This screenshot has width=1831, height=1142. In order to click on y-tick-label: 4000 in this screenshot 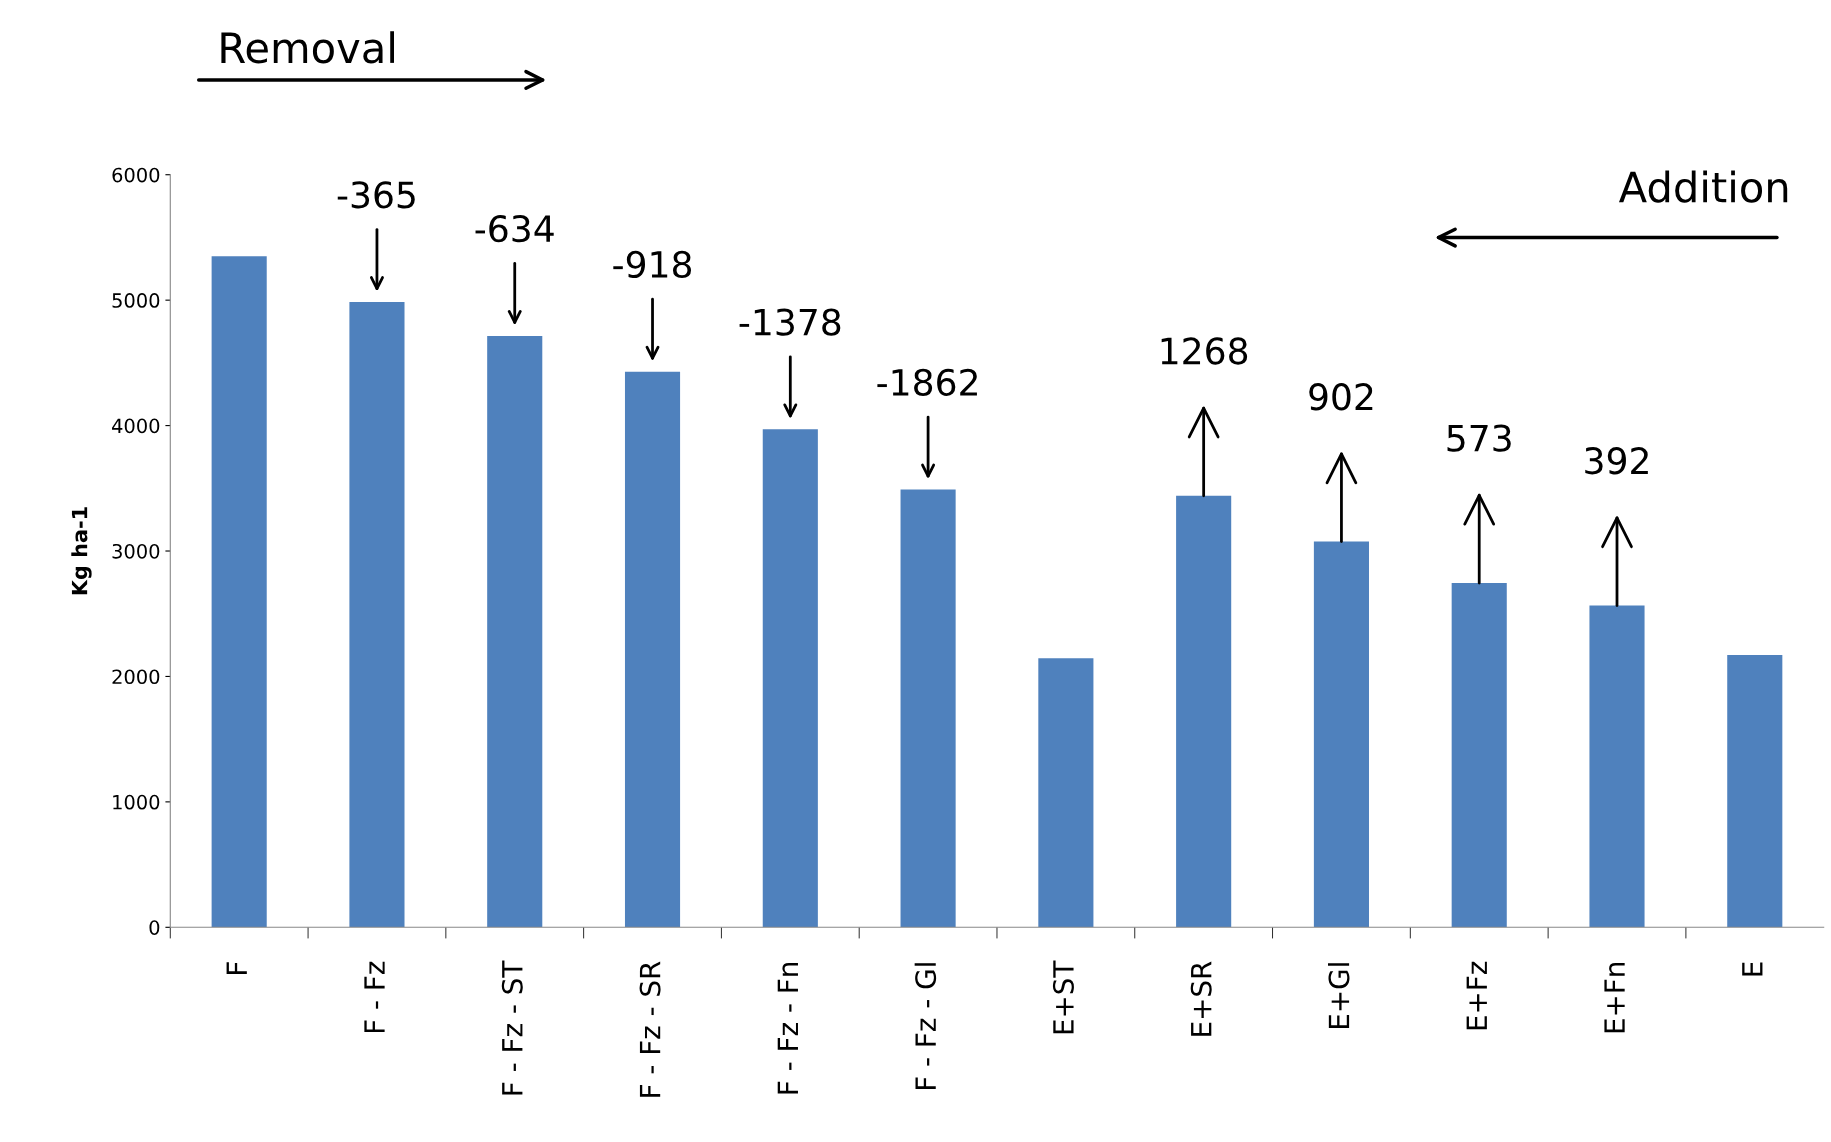, I will do `click(136, 426)`.